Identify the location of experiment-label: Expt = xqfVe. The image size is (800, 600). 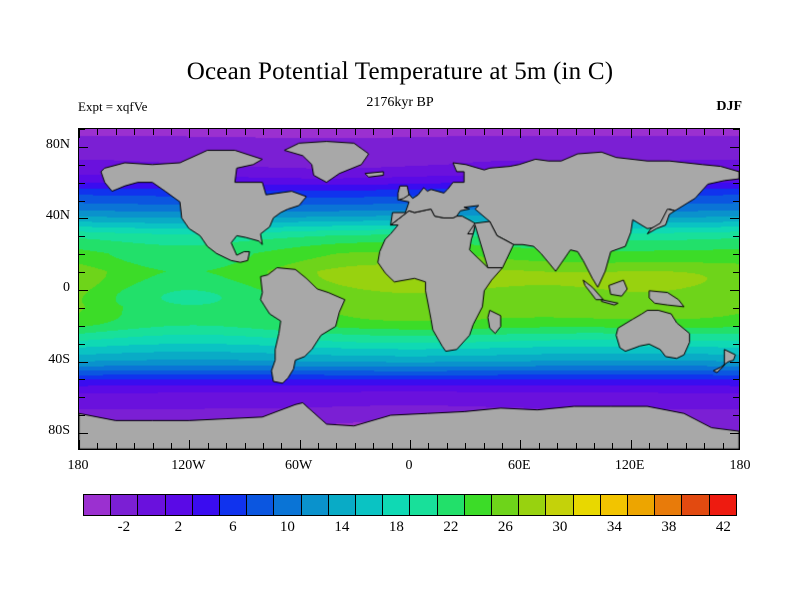
(113, 106).